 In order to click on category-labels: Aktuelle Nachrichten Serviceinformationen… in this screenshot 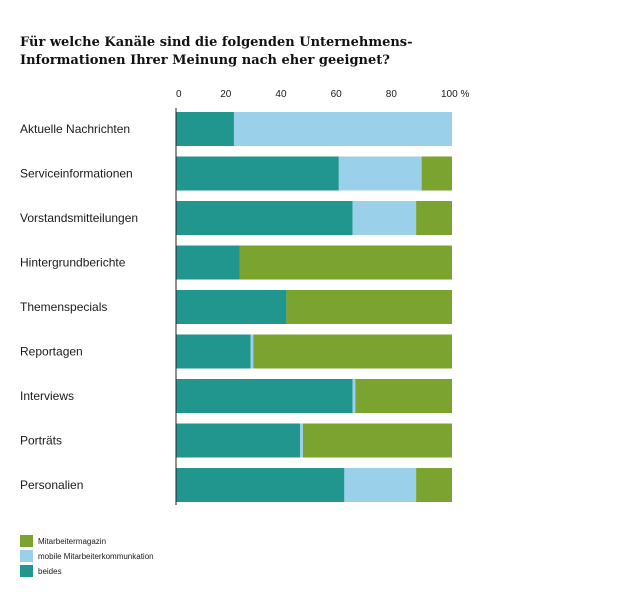, I will do `click(79, 307)`.